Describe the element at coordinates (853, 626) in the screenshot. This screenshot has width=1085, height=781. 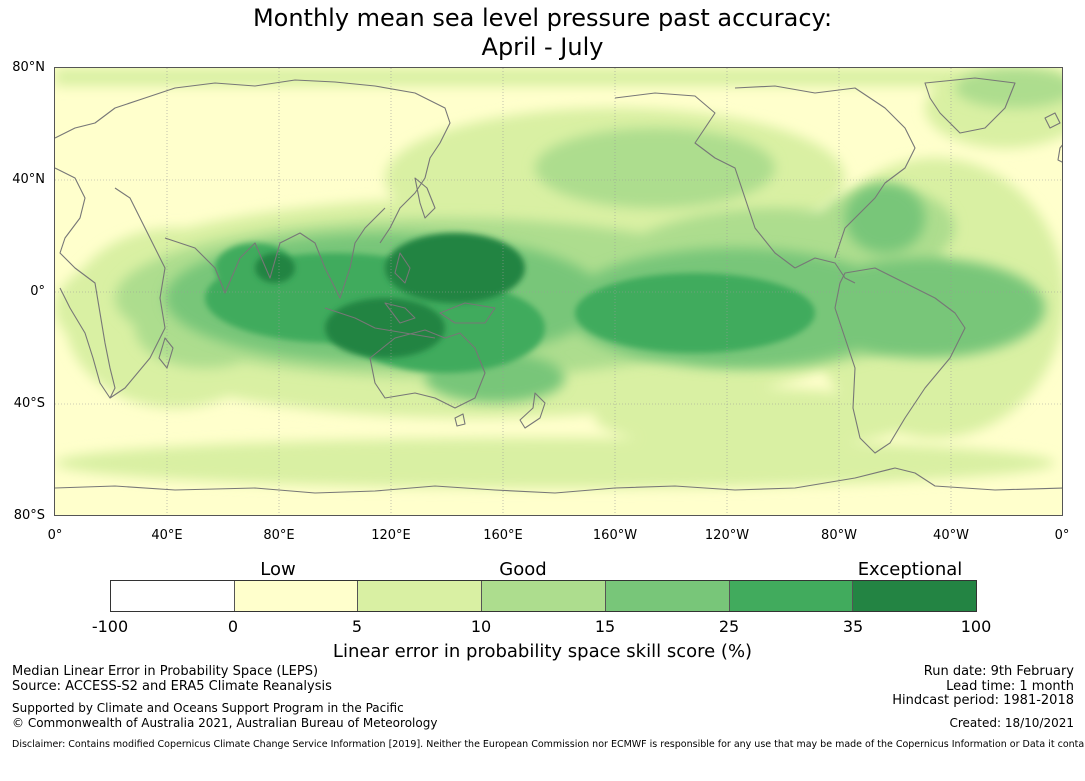
I see `colorbar-tick: 35` at that location.